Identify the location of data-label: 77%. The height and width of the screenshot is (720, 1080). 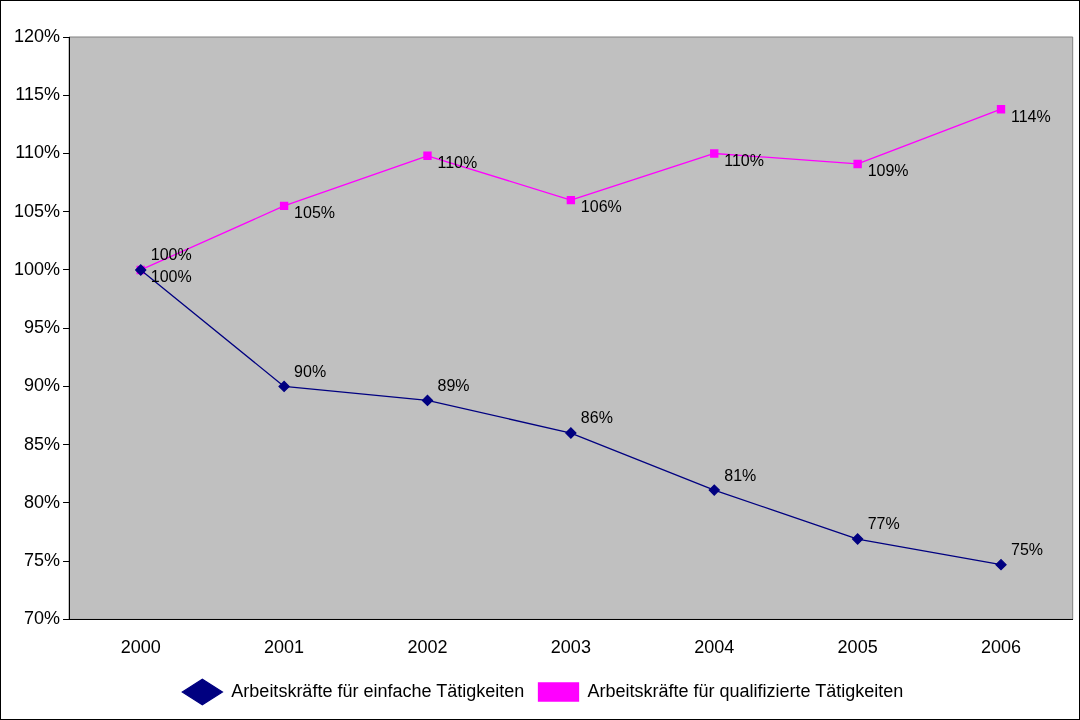
(883, 524).